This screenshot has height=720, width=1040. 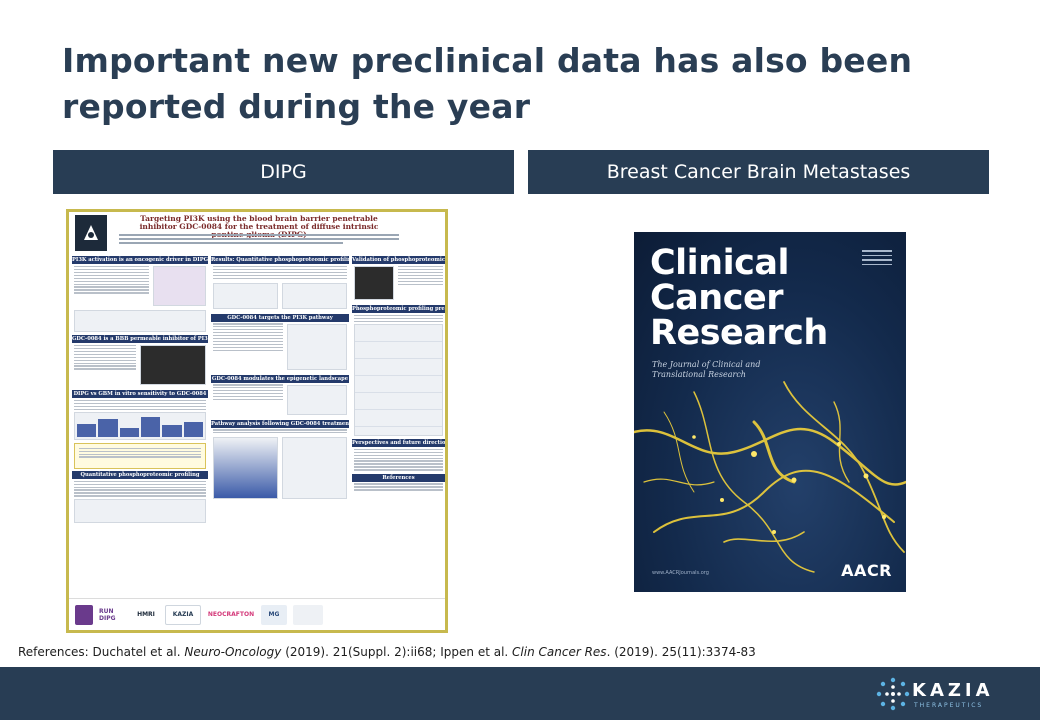 I want to click on sponsor-logo-run-dipg: RUN DIPG, so click(x=107, y=614).